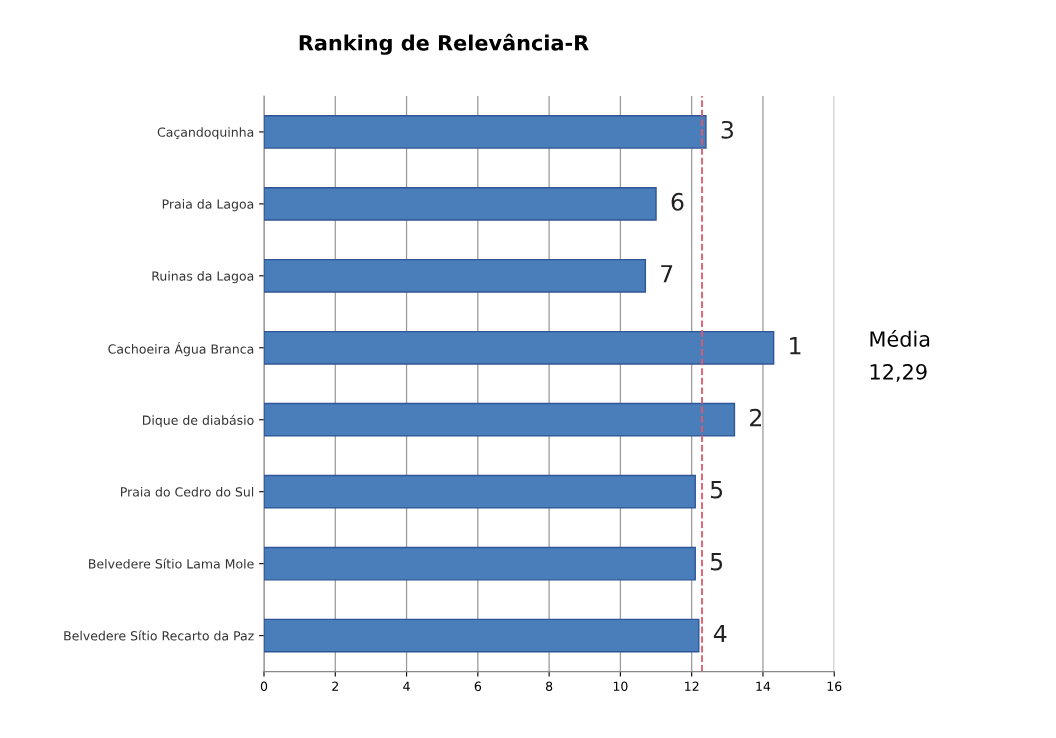 The height and width of the screenshot is (738, 1056). What do you see at coordinates (478, 686) in the screenshot?
I see `x-tick-label: 6` at bounding box center [478, 686].